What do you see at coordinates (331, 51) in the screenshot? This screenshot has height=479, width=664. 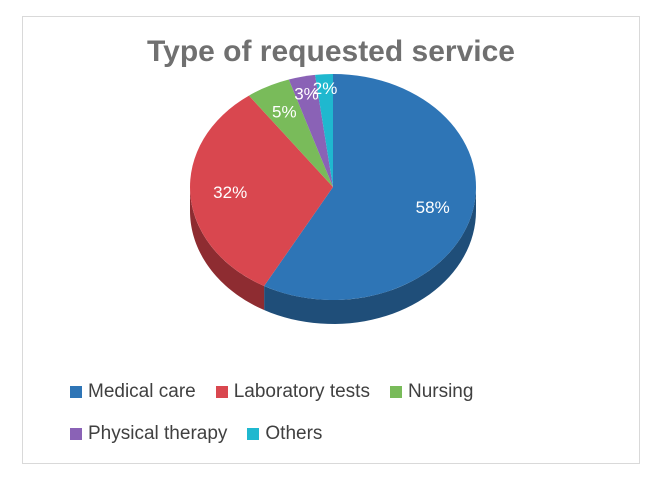 I see `chart-title: Type of requested service` at bounding box center [331, 51].